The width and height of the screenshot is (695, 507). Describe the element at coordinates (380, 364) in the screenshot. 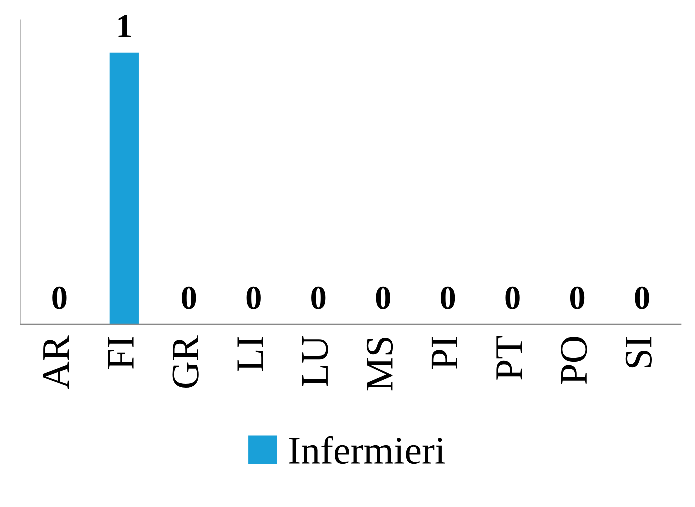

I see `x-tick-label: MS` at that location.